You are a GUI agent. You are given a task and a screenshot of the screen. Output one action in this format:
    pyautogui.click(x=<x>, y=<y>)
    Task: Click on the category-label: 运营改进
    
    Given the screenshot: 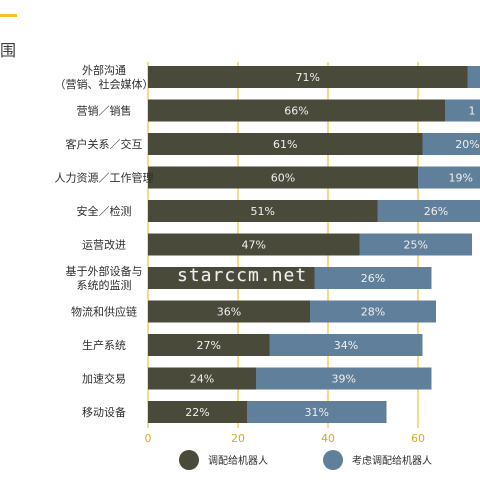 What is the action you would take?
    pyautogui.click(x=104, y=245)
    